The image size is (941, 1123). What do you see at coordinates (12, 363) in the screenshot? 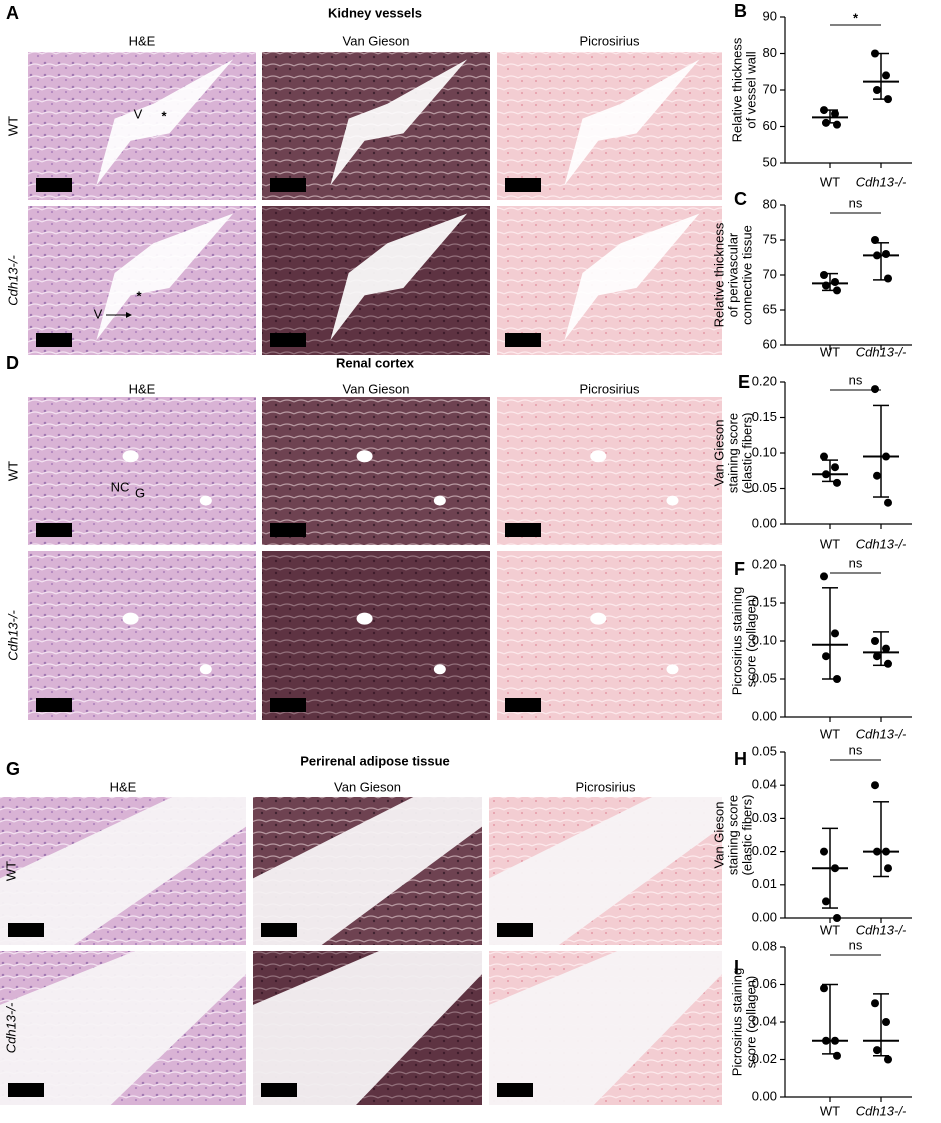
I see `panel-letter: D` at bounding box center [12, 363].